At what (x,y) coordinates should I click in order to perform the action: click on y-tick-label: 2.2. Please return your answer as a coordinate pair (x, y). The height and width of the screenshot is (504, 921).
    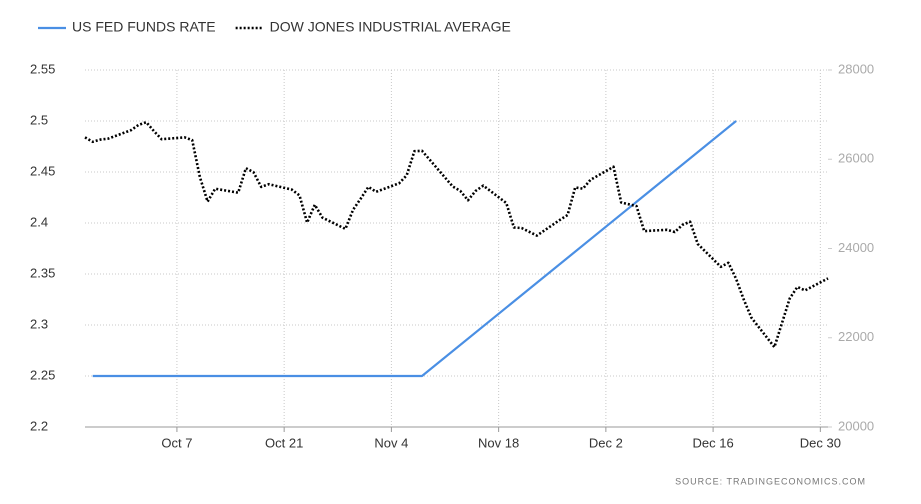
    Looking at the image, I should click on (39, 425).